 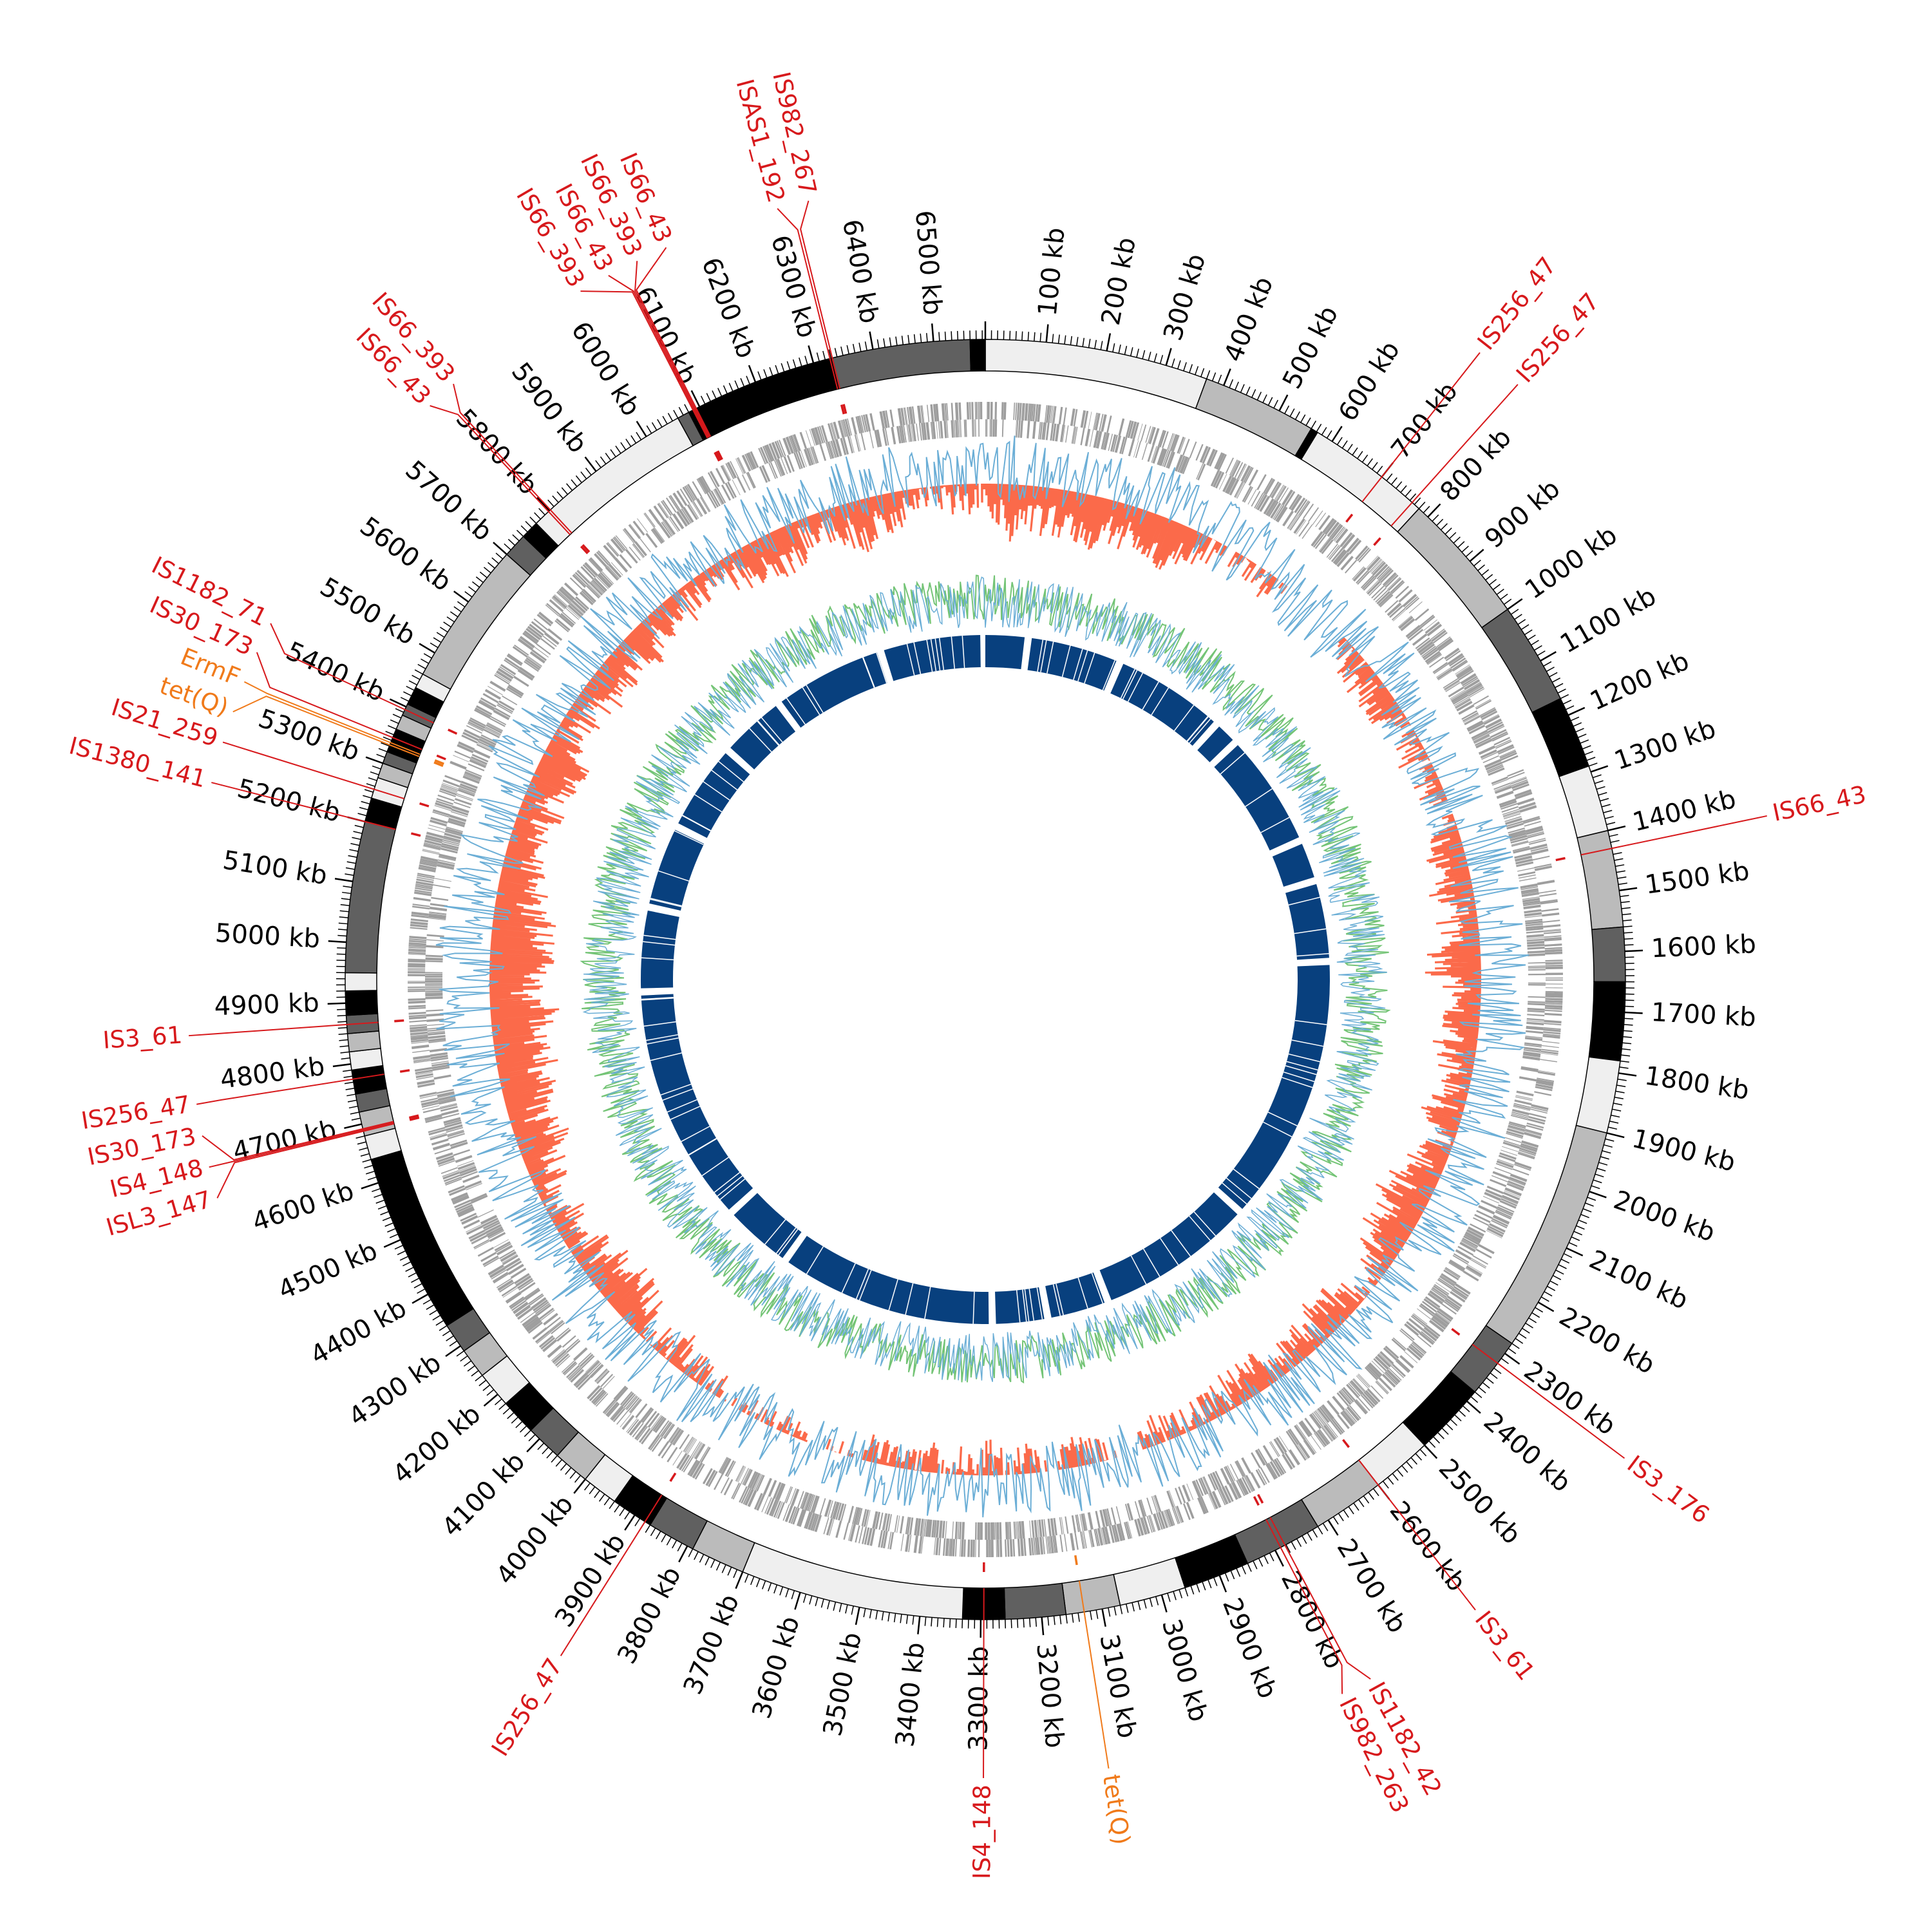 What do you see at coordinates (1668, 1490) in the screenshot?
I see `is-element-label: IS3_176` at bounding box center [1668, 1490].